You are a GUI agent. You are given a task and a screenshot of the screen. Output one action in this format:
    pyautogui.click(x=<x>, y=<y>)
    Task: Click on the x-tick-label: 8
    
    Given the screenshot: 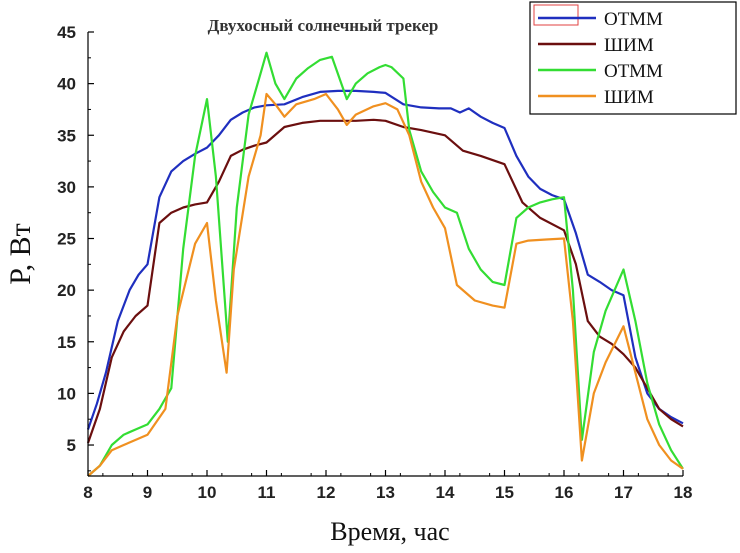 What is the action you would take?
    pyautogui.click(x=87, y=492)
    